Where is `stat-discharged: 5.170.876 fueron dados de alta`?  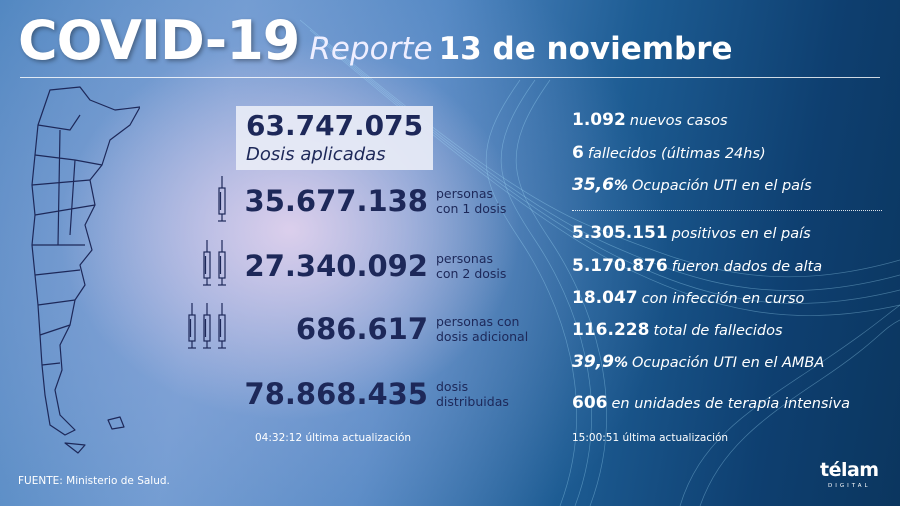
stat-discharged: 5.170.876 fueron dados de alta is located at coordinates (697, 266).